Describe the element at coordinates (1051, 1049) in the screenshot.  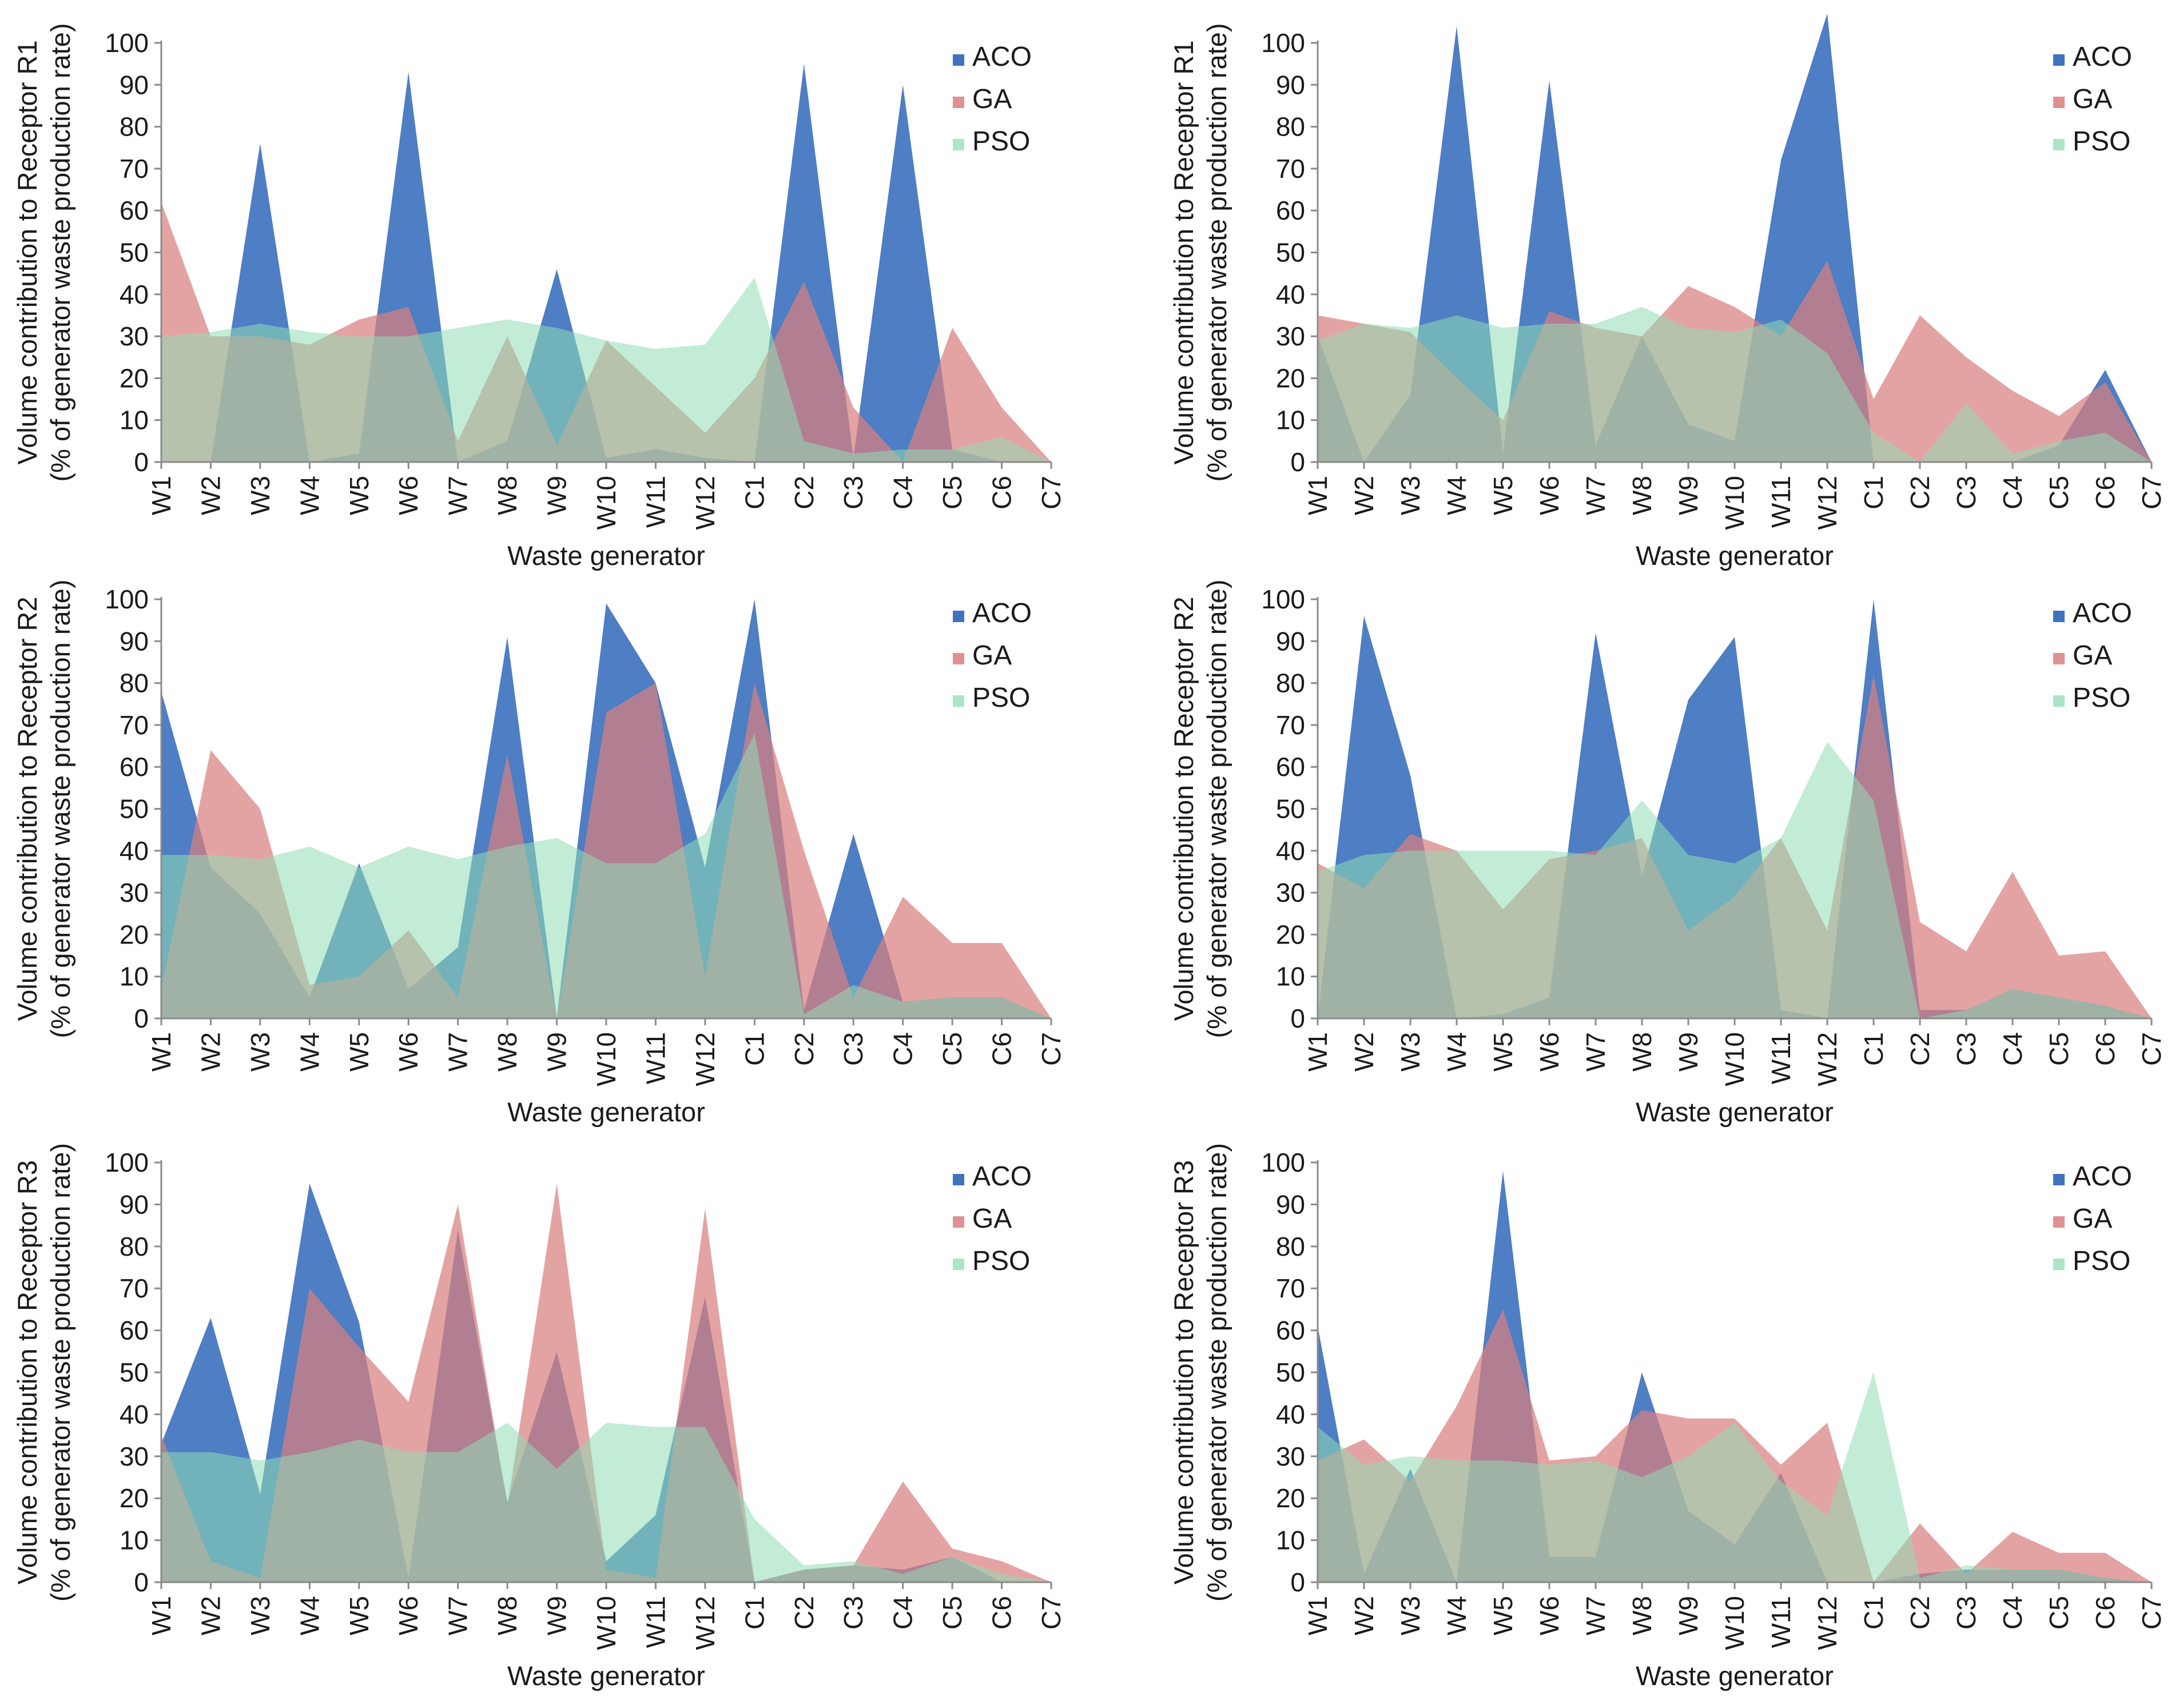
I see `x-tick-label: C7` at that location.